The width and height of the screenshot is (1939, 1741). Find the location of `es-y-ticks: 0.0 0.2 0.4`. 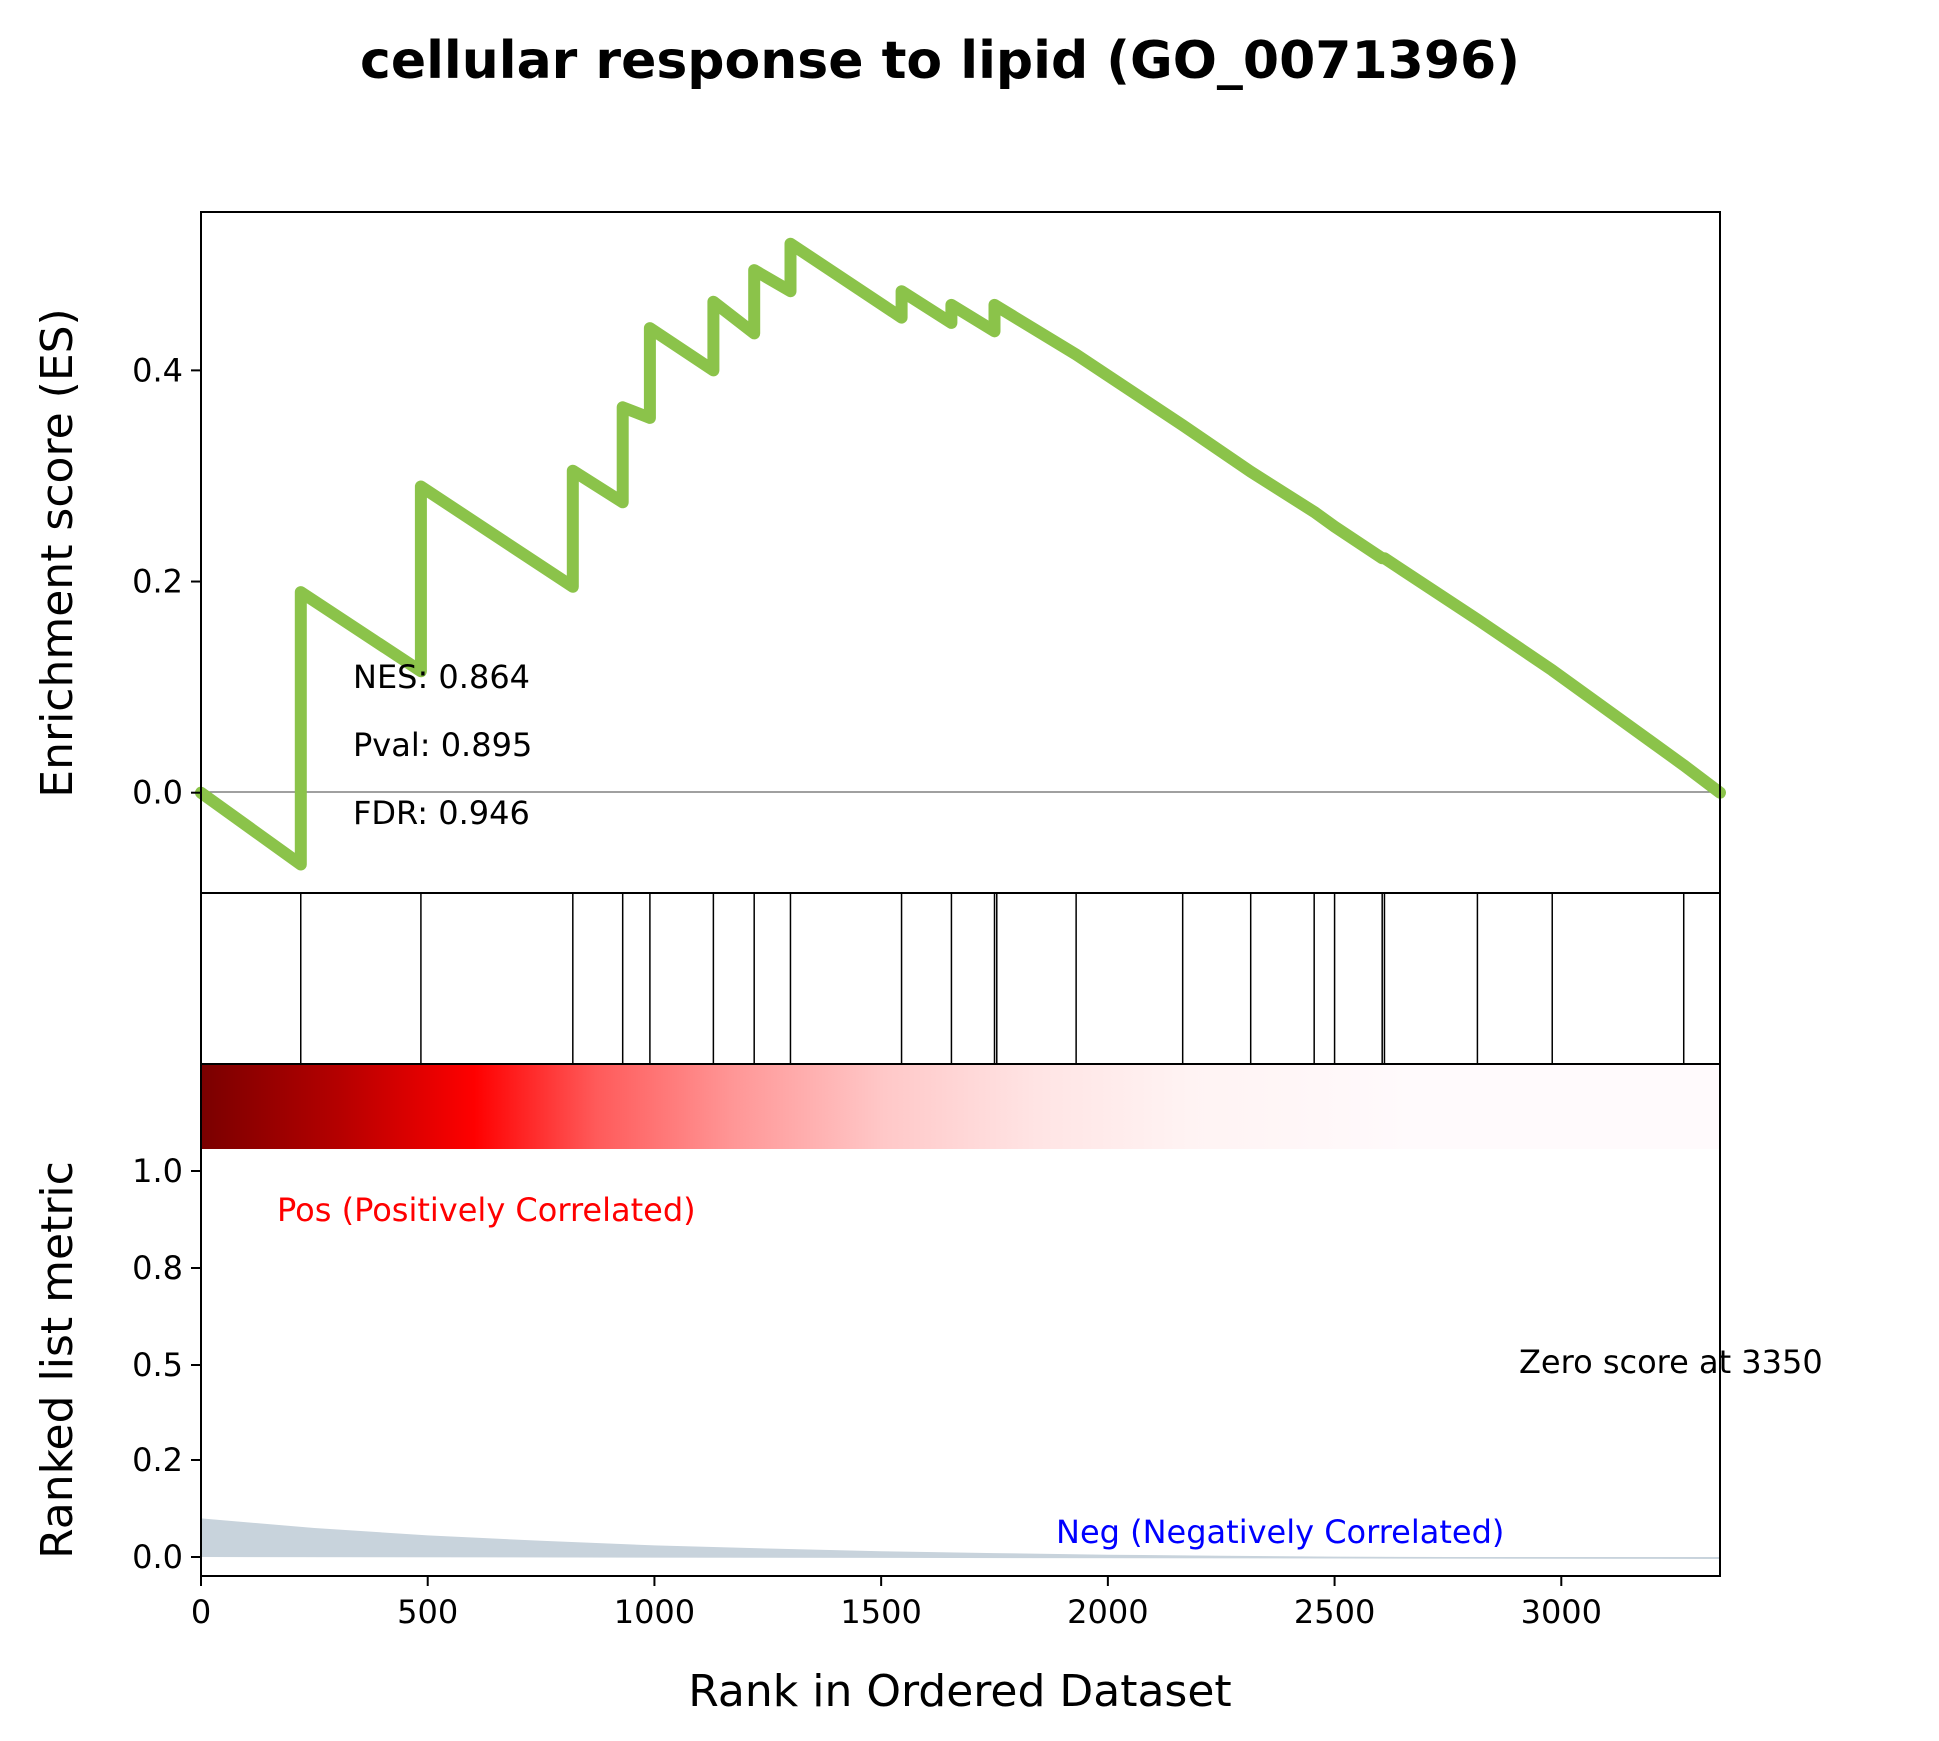

es-y-ticks: 0.0 0.2 0.4 is located at coordinates (166, 581).